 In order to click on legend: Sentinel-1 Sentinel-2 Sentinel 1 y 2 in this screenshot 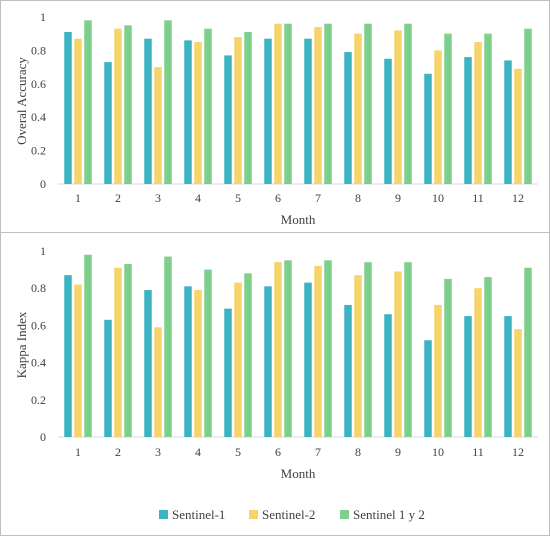, I will do `click(292, 514)`.